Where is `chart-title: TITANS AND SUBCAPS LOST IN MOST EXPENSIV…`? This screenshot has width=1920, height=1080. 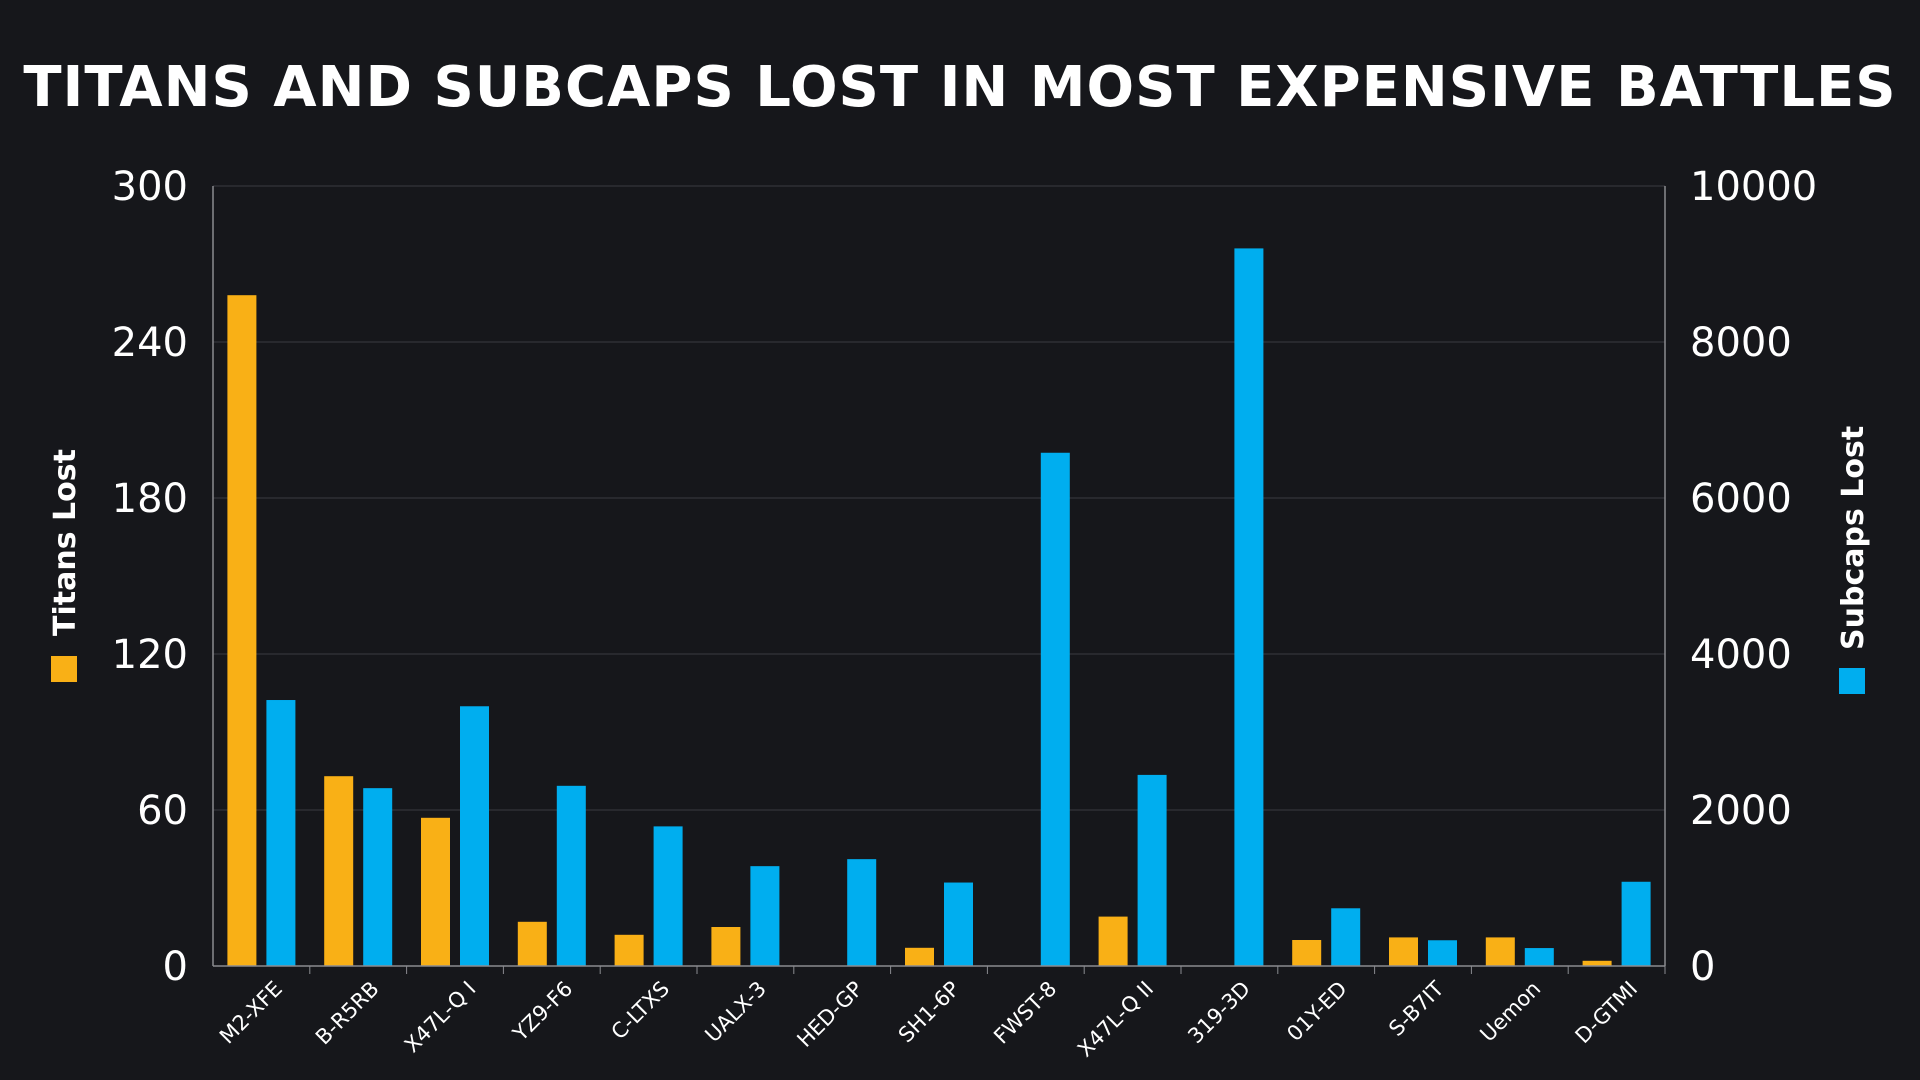
chart-title: TITANS AND SUBCAPS LOST IN MOST EXPENSIV… is located at coordinates (959, 87).